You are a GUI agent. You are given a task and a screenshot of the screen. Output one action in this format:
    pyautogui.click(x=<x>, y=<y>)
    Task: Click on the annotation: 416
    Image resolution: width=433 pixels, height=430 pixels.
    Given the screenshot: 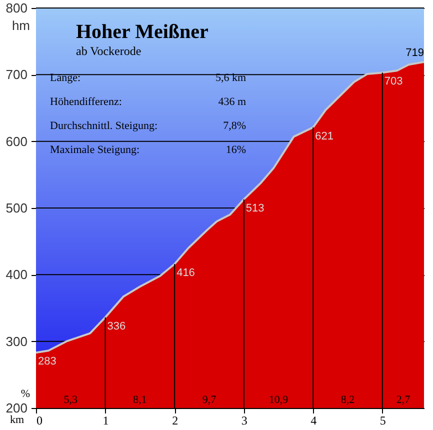 What is the action you would take?
    pyautogui.click(x=185, y=273)
    